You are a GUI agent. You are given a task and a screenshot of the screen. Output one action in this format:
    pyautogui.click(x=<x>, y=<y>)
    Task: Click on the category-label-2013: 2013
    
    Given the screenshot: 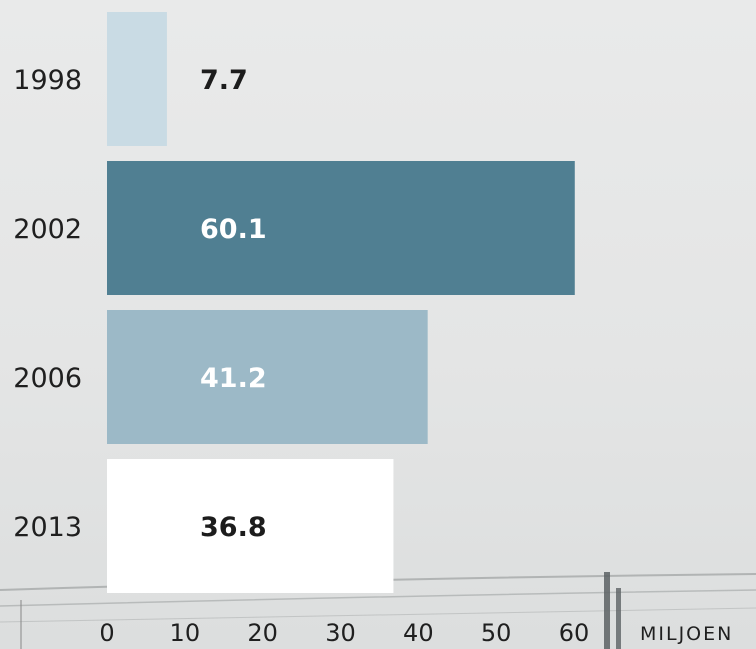 What is the action you would take?
    pyautogui.click(x=47, y=527)
    